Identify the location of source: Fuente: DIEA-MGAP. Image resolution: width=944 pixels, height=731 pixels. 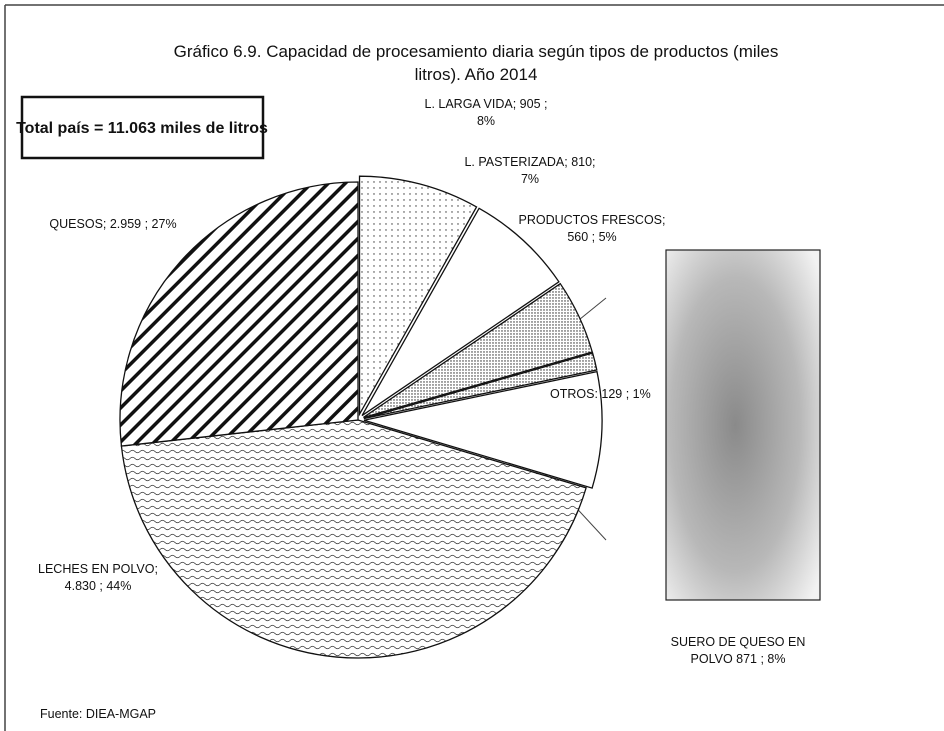
(98, 714).